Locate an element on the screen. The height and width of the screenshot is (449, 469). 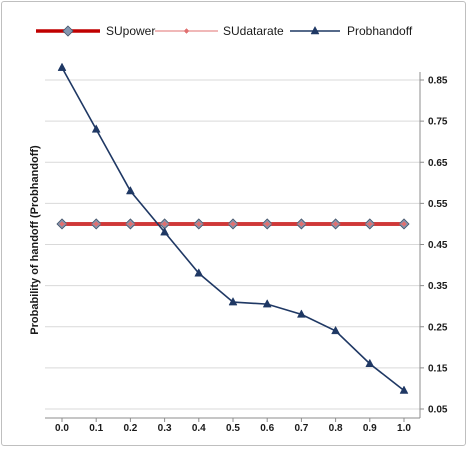
x-tick-label: 0.3 is located at coordinates (165, 428).